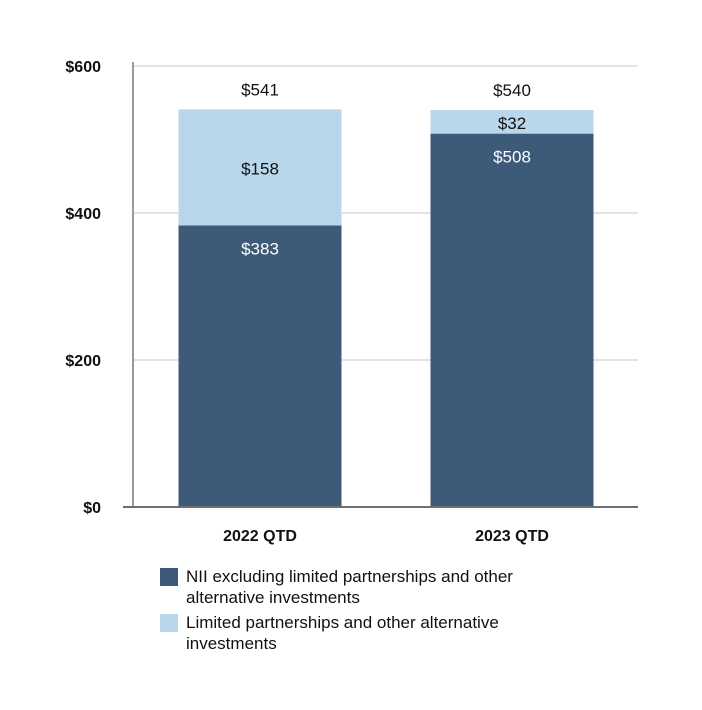 The height and width of the screenshot is (710, 702). I want to click on data-label: $508, so click(512, 157).